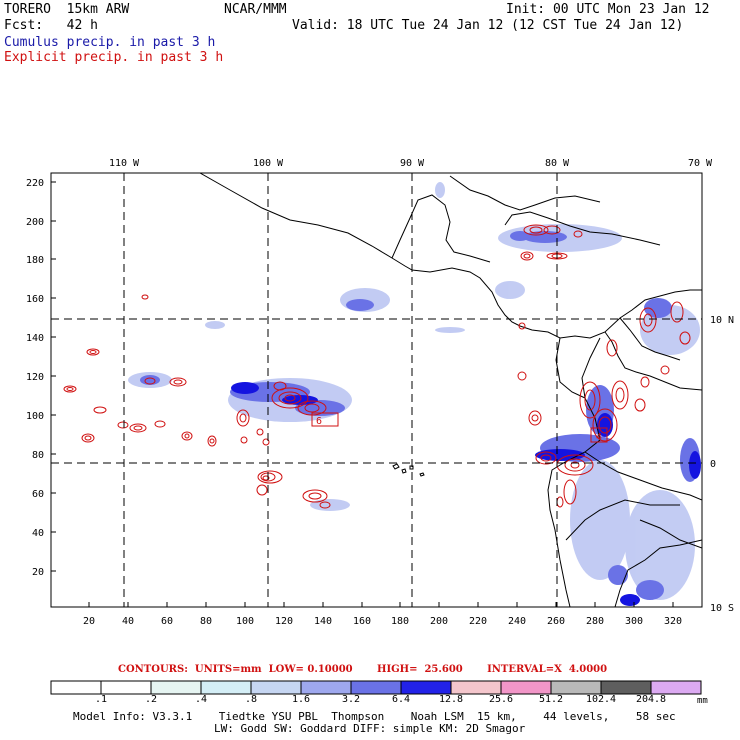 The height and width of the screenshot is (740, 740). What do you see at coordinates (38, 572) in the screenshot?
I see `y-tick-label: 20` at bounding box center [38, 572].